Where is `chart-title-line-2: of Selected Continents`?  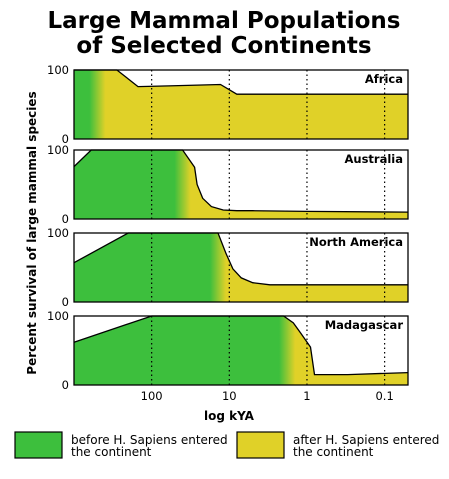
chart-title-line-2: of Selected Continents is located at coordinates (223, 46).